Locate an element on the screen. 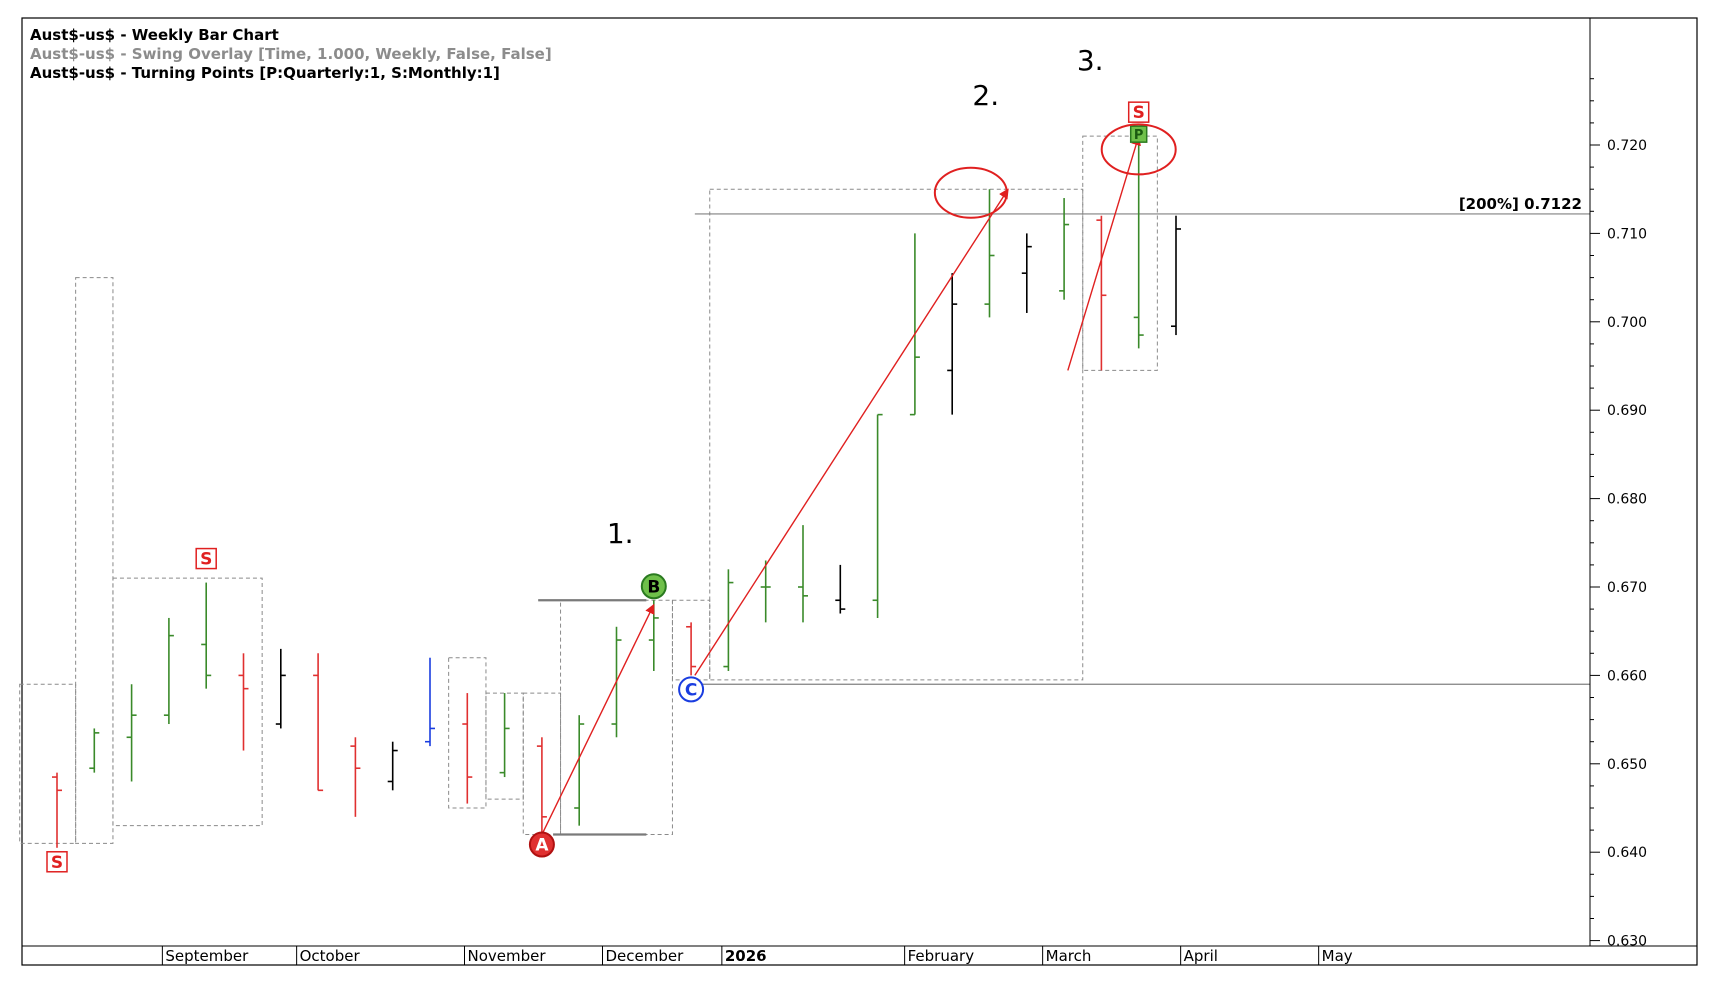 Image resolution: width=1712 pixels, height=988 pixels. x-tick-label: December is located at coordinates (645, 956).